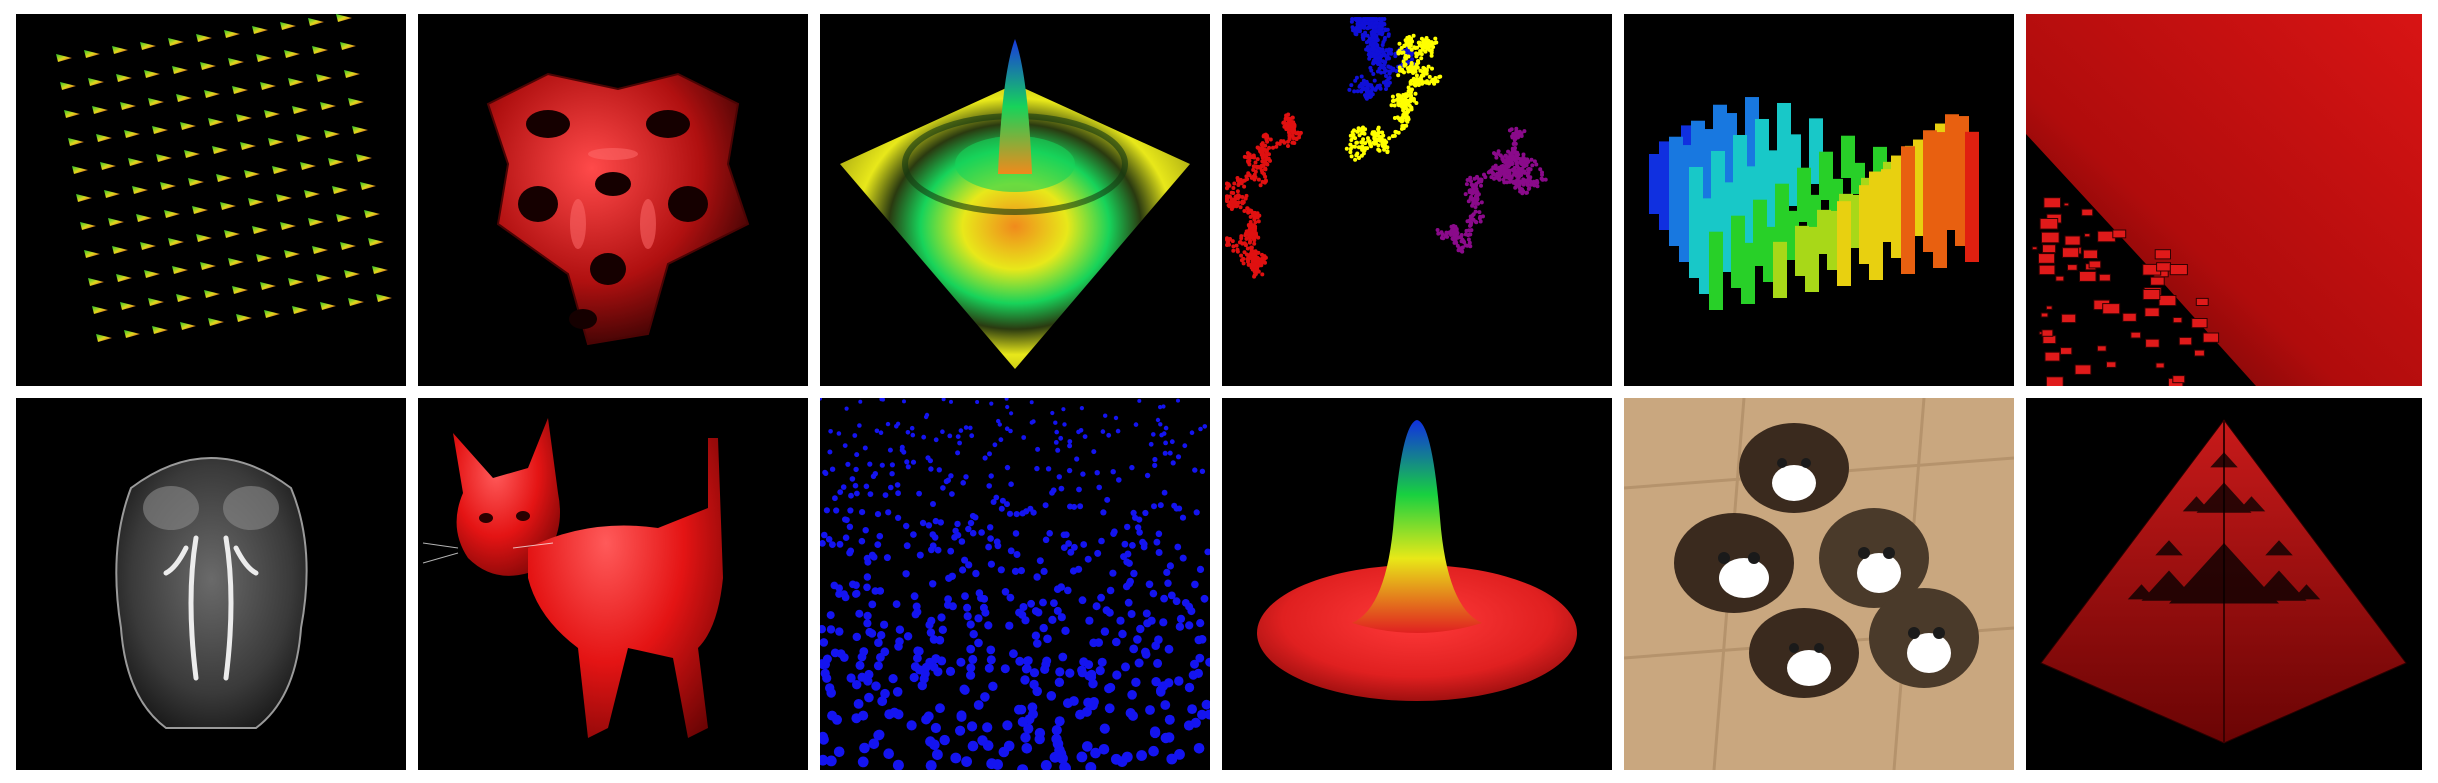 This screenshot has width=2438, height=783. I want to click on sierpinski-gap, so click(2224, 497).